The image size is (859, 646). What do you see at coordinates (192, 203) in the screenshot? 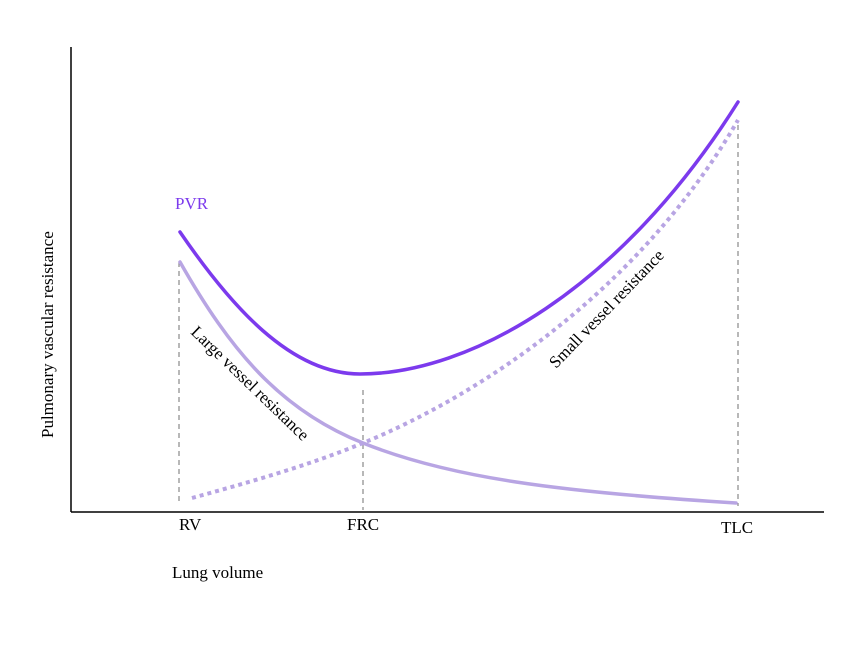
I see `pvr-label: PVR` at bounding box center [192, 203].